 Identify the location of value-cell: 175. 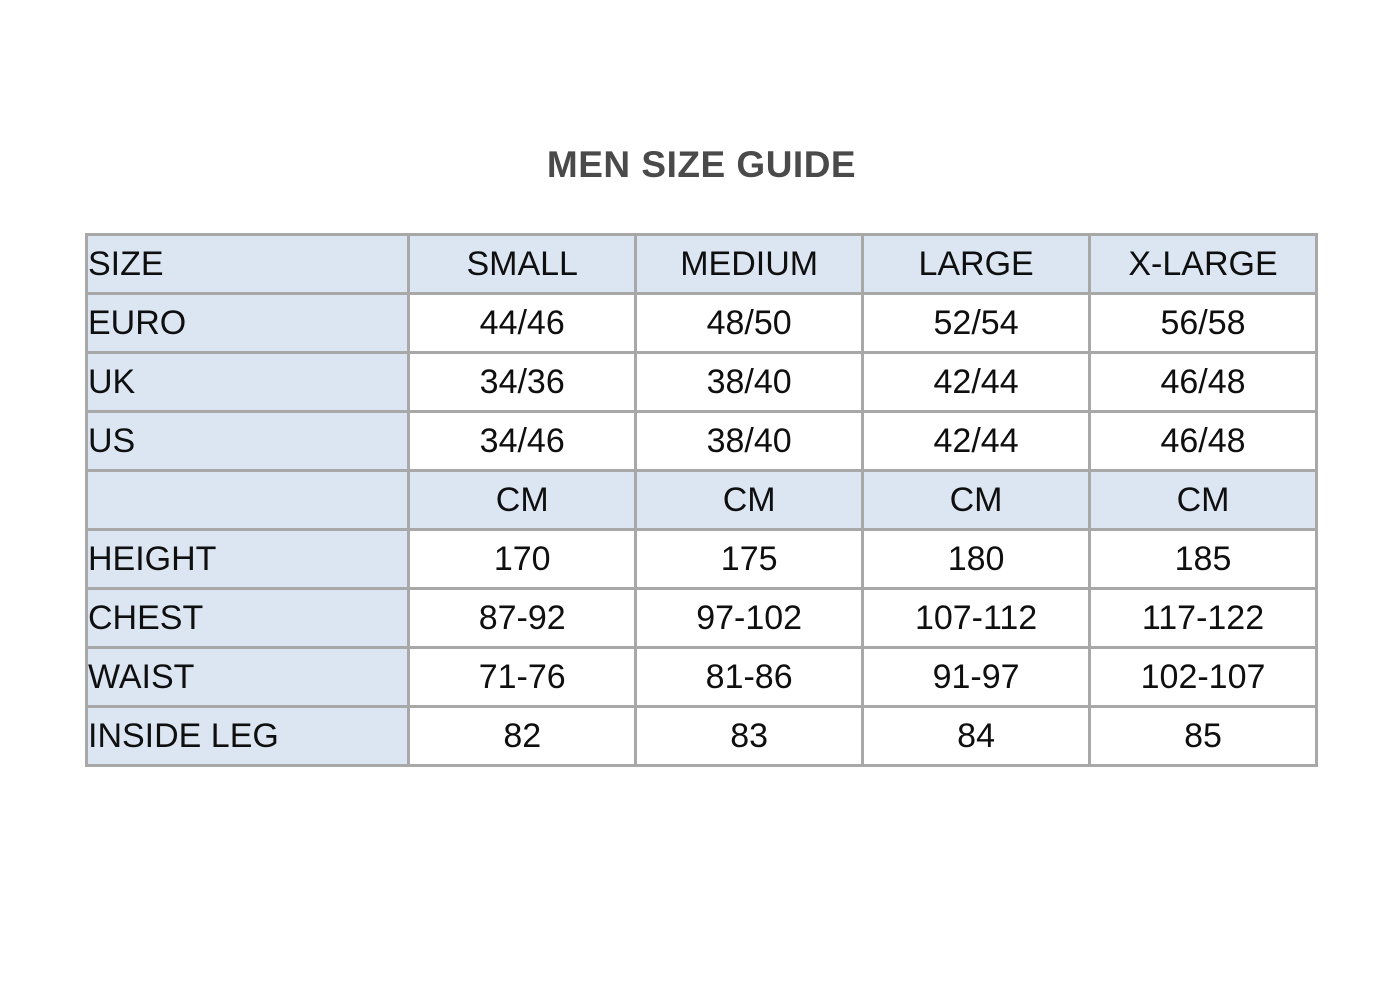
(749, 559).